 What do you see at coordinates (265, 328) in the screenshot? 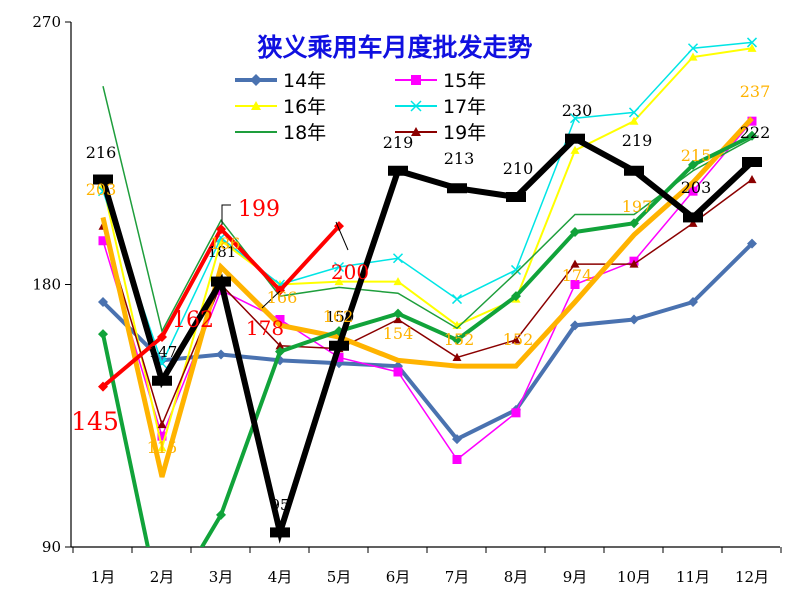
I see `data-label: 178` at bounding box center [265, 328].